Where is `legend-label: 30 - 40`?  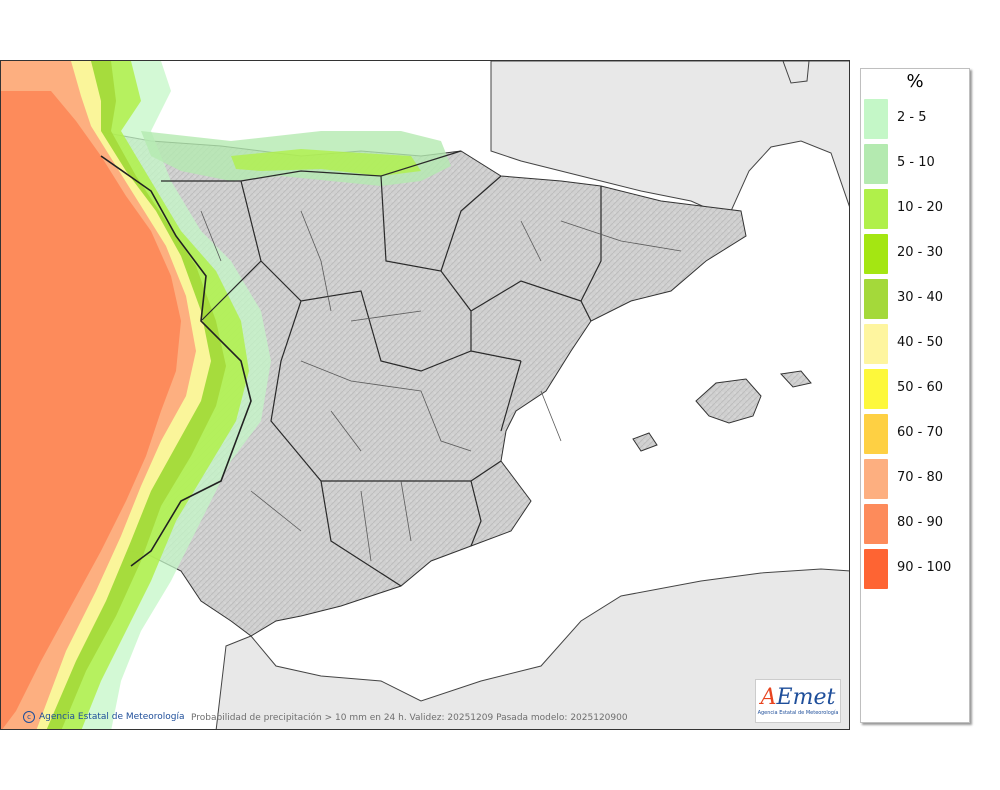
legend-label: 30 - 40 is located at coordinates (920, 297).